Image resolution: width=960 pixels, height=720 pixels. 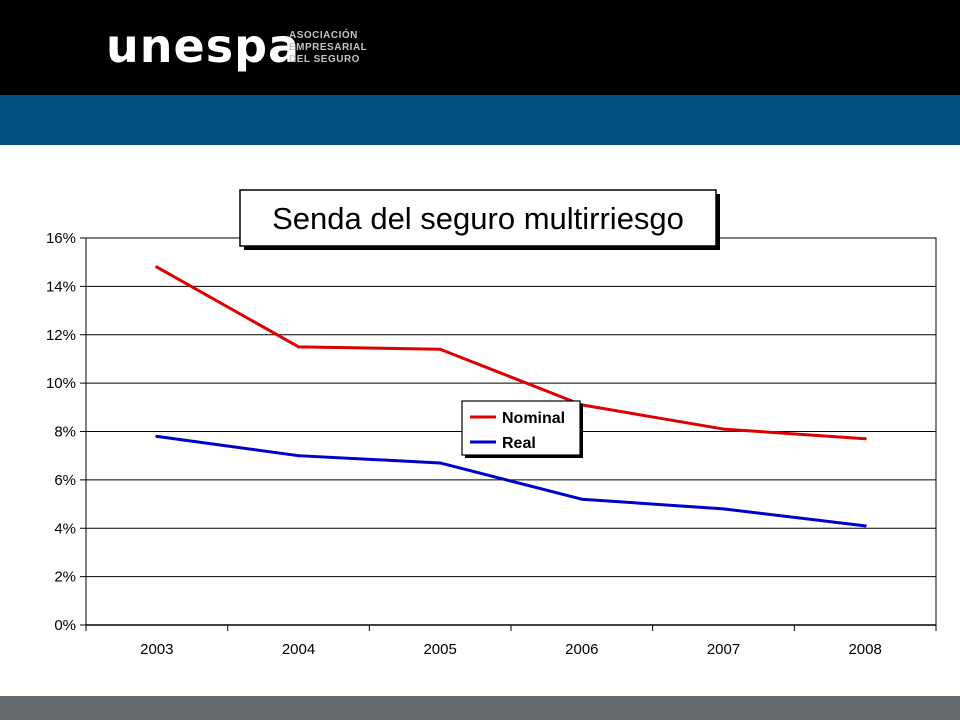 What do you see at coordinates (864, 649) in the screenshot?
I see `x-tick-label: 2008` at bounding box center [864, 649].